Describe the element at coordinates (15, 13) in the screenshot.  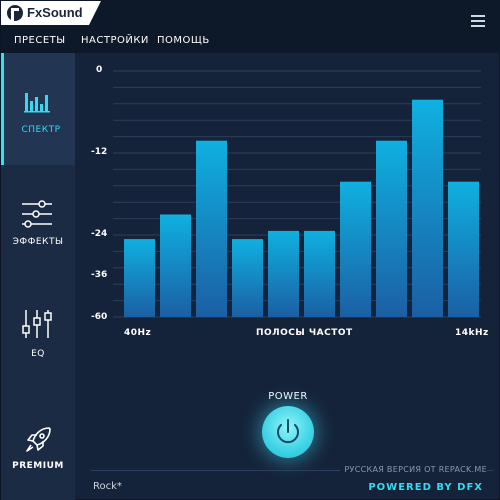
I see `fxsound-logo-icon` at that location.